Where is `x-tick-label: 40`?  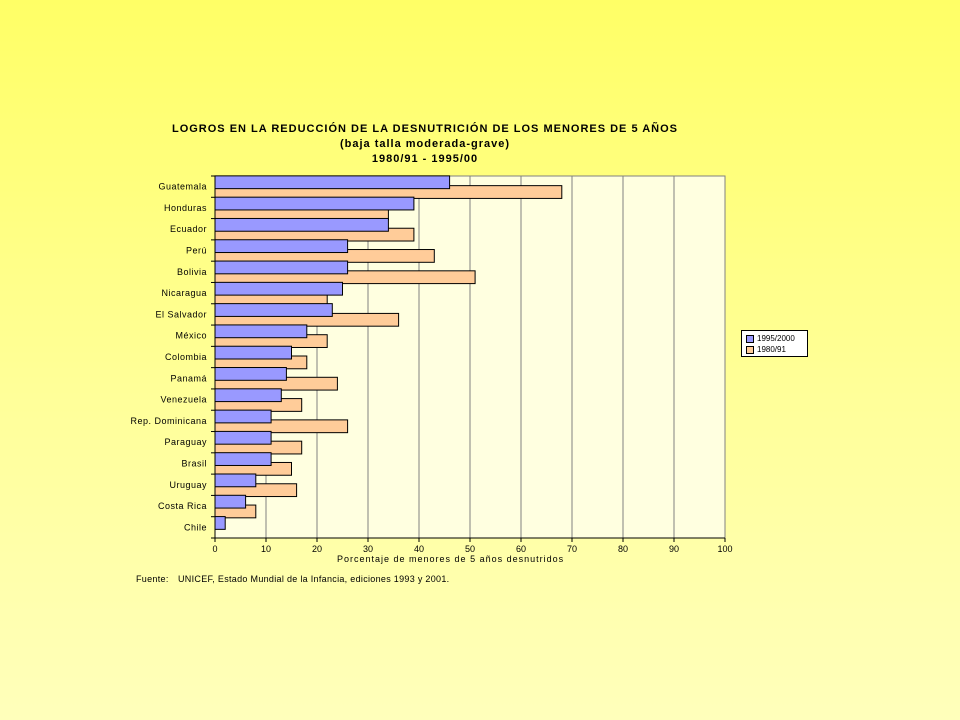
x-tick-label: 40 is located at coordinates (419, 549).